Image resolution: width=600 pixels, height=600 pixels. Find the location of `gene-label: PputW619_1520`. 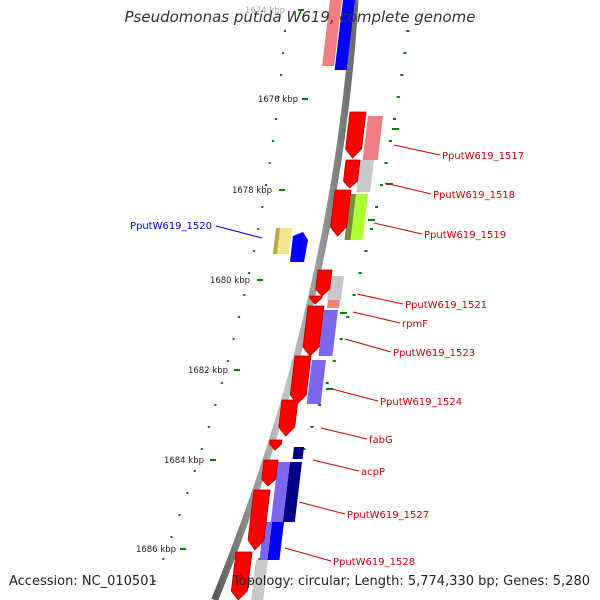

gene-label: PputW619_1520 is located at coordinates (171, 226).